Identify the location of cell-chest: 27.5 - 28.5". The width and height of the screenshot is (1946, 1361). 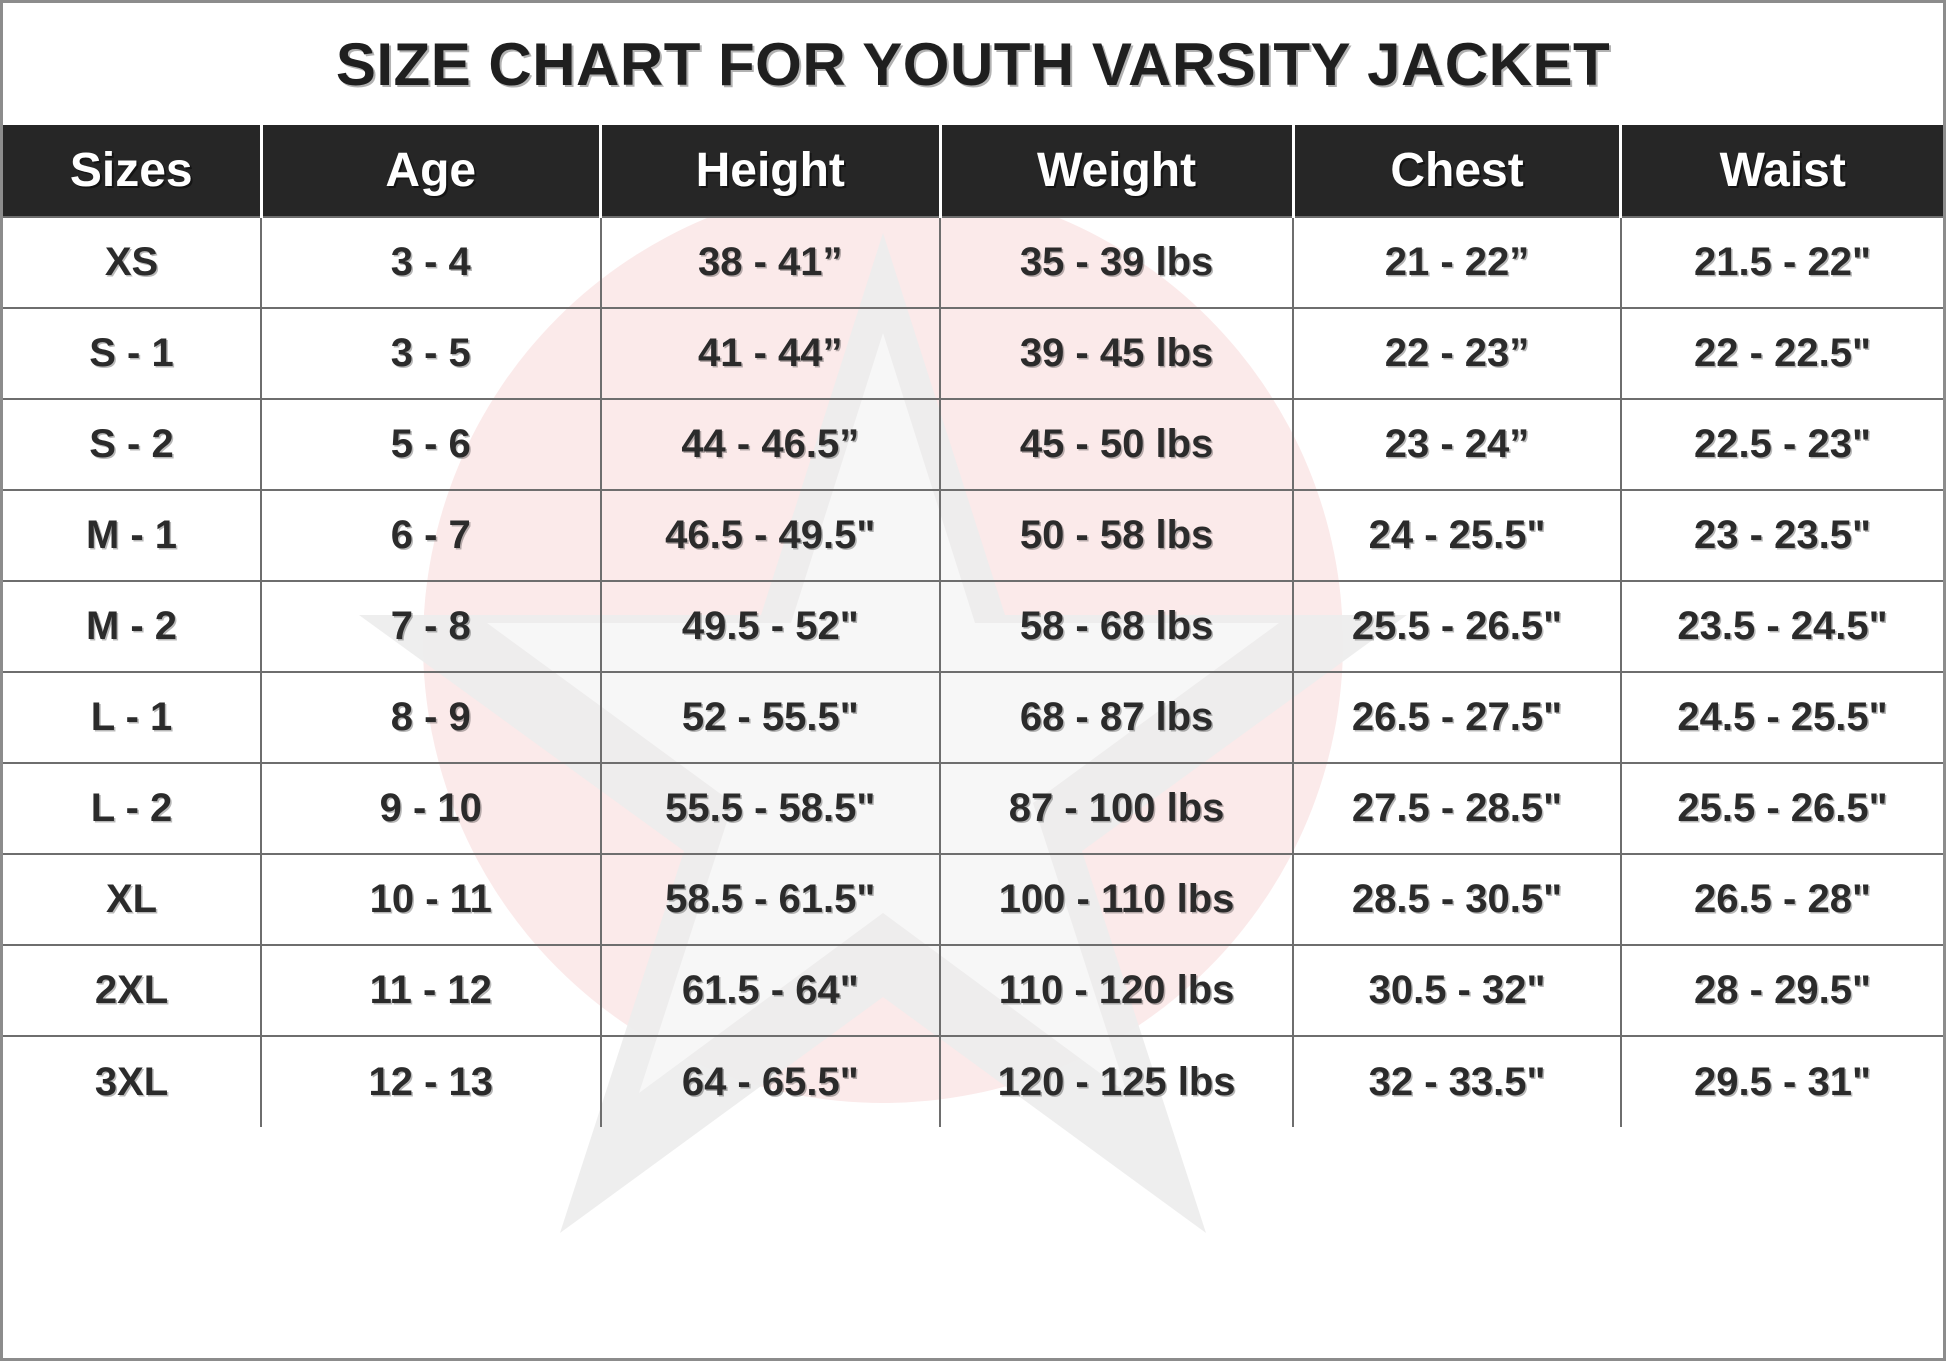
(1457, 808).